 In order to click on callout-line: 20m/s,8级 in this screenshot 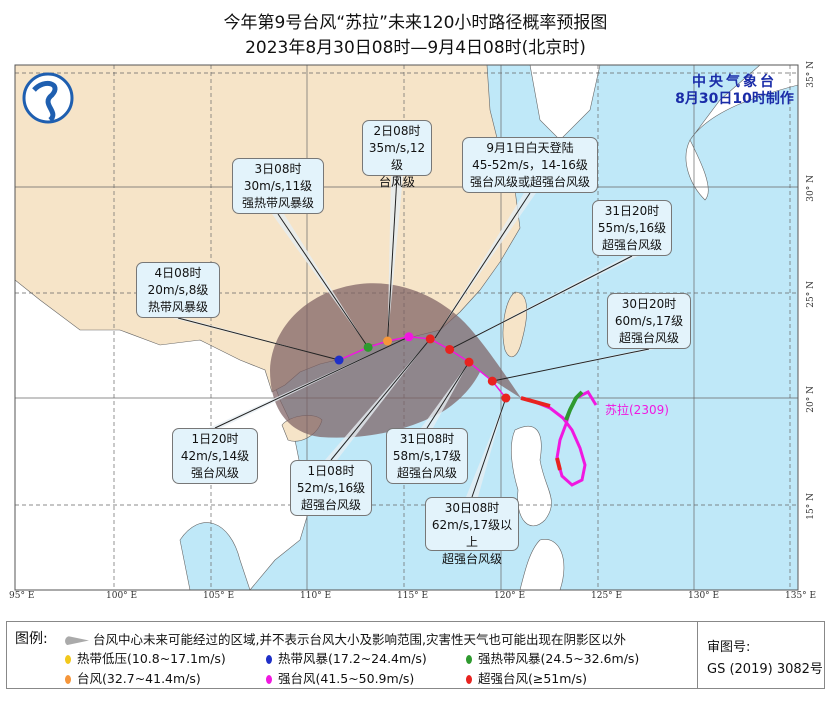, I will do `click(178, 290)`.